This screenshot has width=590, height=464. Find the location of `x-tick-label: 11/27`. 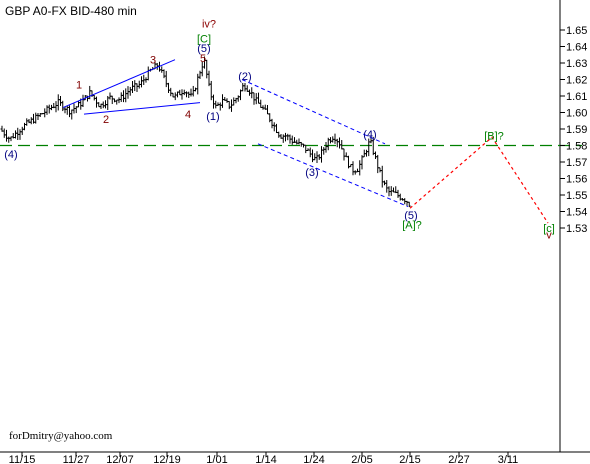

x-tick-label: 11/27 is located at coordinates (76, 459).